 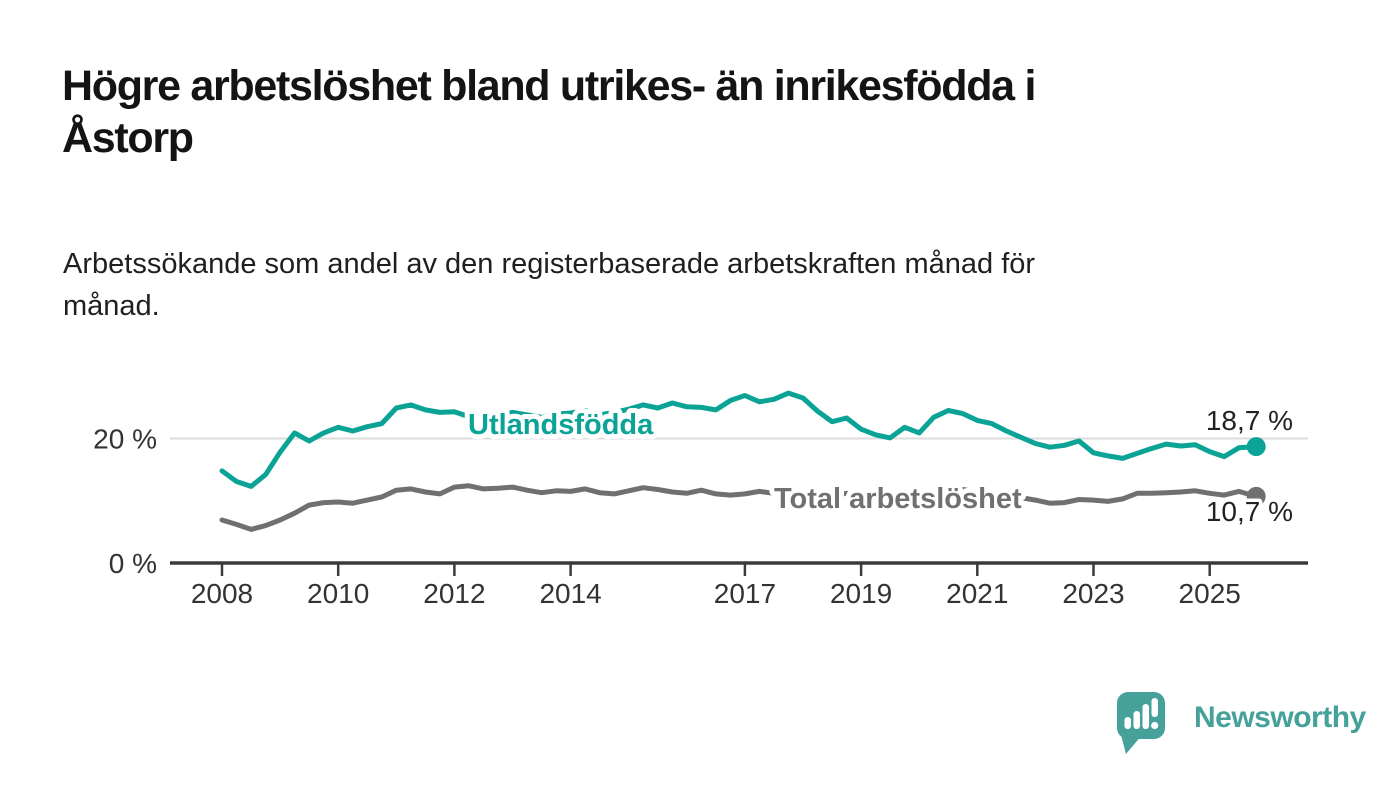 What do you see at coordinates (570, 593) in the screenshot?
I see `x-axis-label: 2014` at bounding box center [570, 593].